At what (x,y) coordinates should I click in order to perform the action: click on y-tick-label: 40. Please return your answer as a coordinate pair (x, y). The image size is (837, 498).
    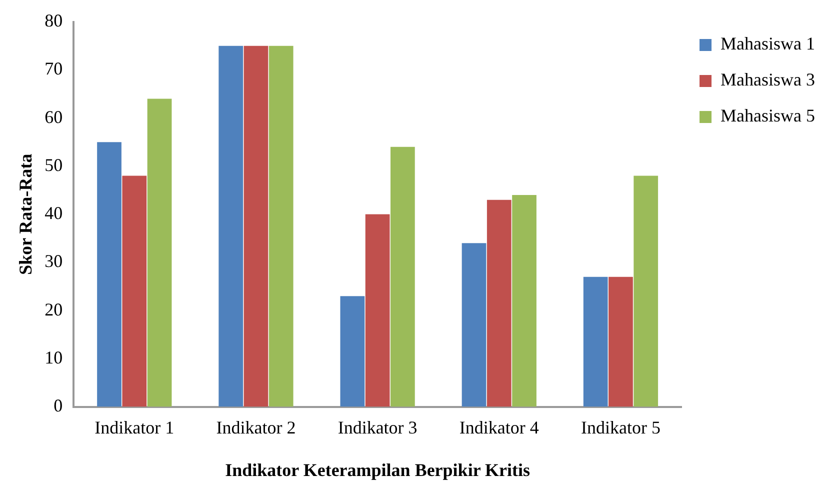
    Looking at the image, I should click on (53, 213).